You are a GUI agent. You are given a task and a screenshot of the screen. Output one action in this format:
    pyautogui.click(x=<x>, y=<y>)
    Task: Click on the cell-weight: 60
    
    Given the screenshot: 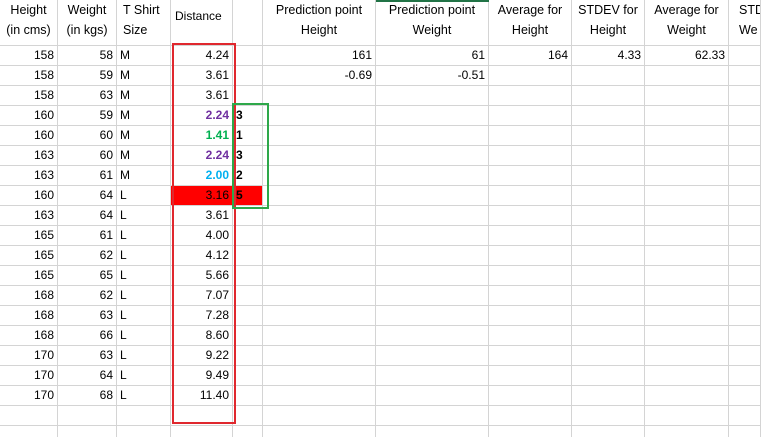 What is the action you would take?
    pyautogui.click(x=87, y=136)
    